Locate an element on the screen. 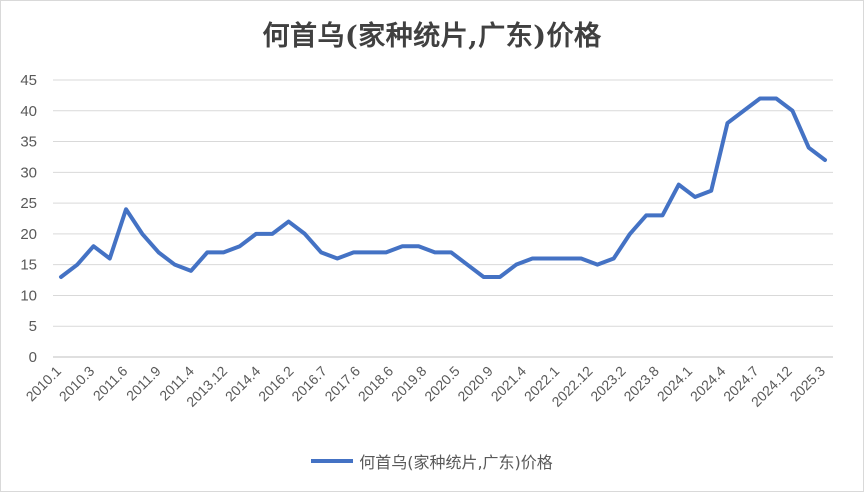  x-tick-label: 2020.9 is located at coordinates (475, 384).